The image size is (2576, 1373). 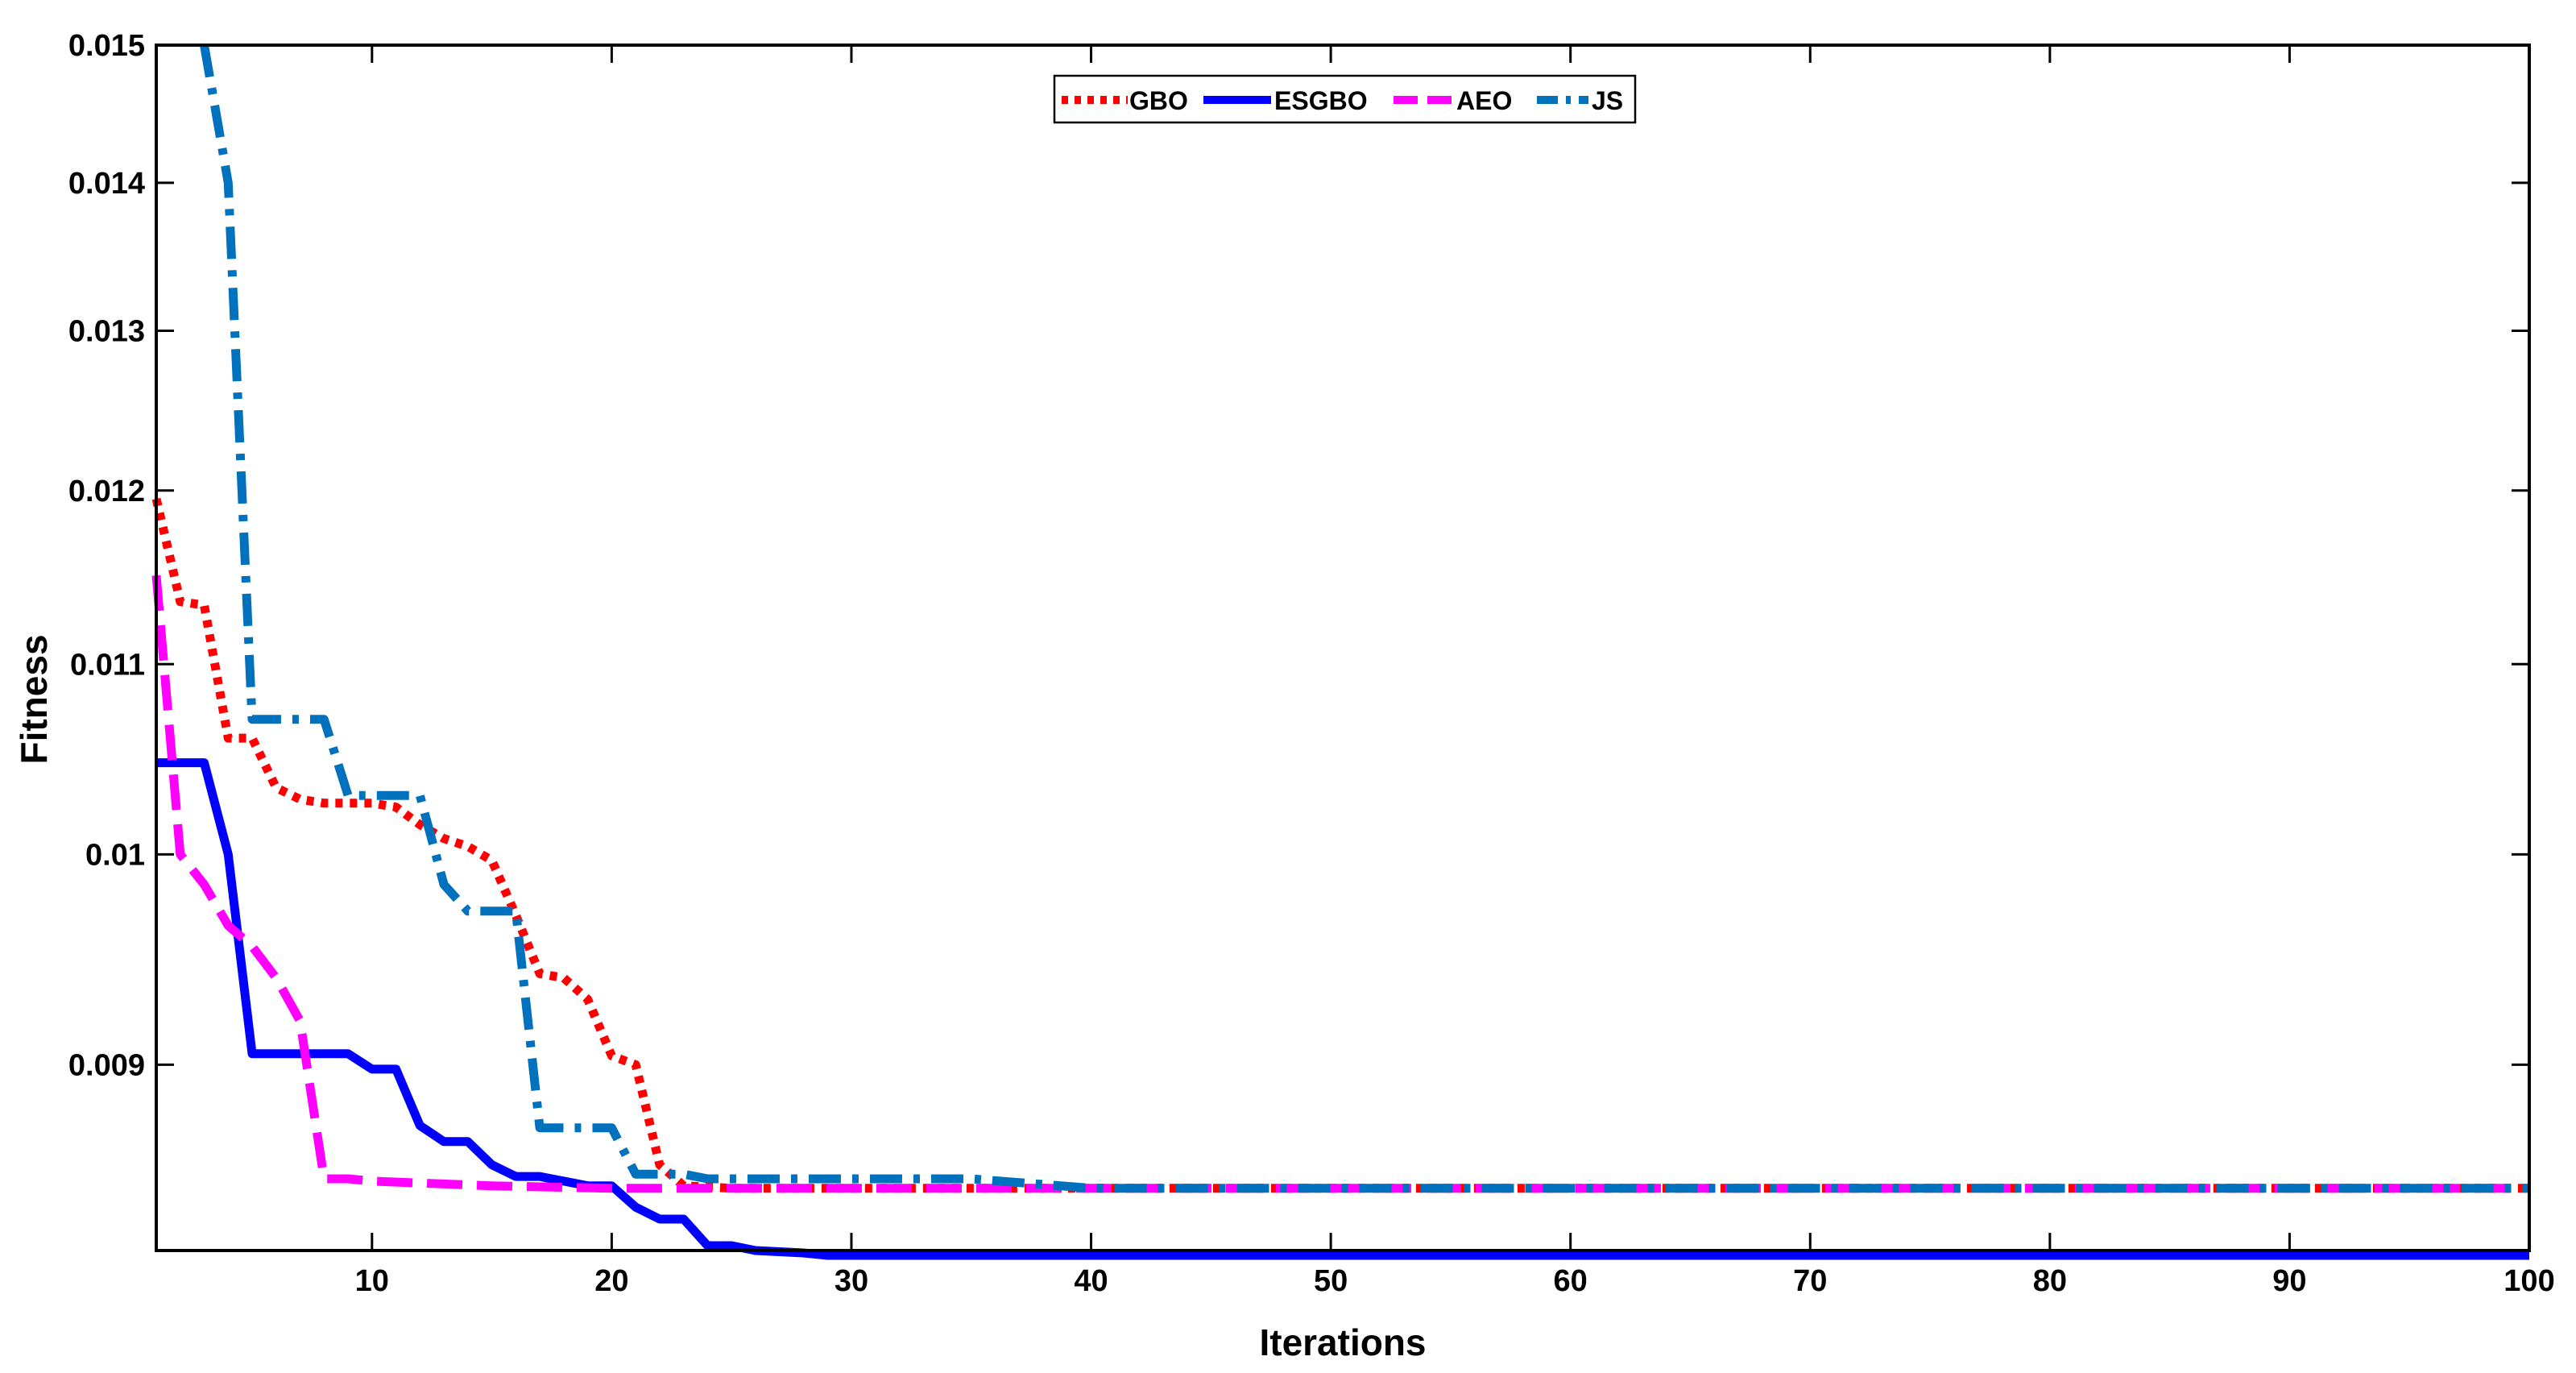 What do you see at coordinates (1158, 101) in the screenshot?
I see `legend-label-gbo: GBO` at bounding box center [1158, 101].